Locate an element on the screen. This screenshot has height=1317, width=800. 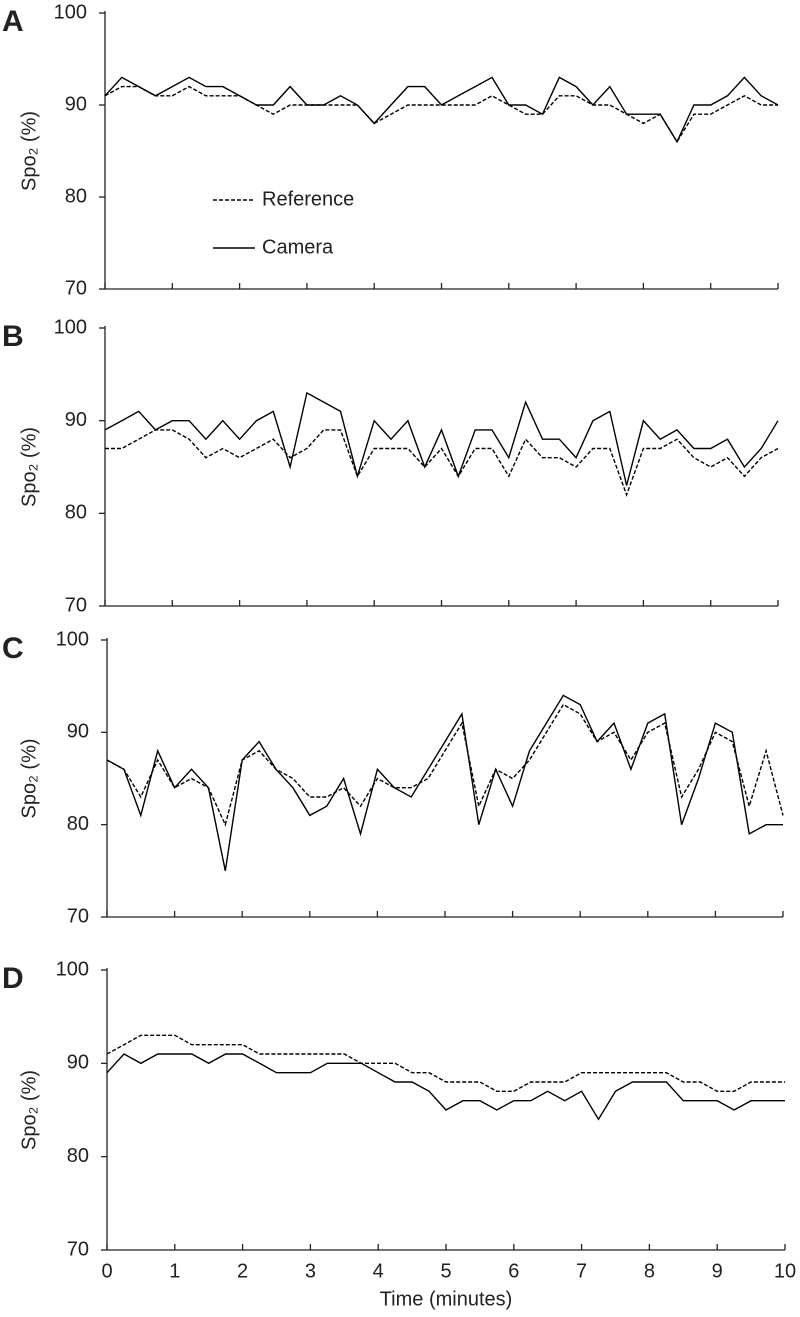
panel-label: A is located at coordinates (13, 21).